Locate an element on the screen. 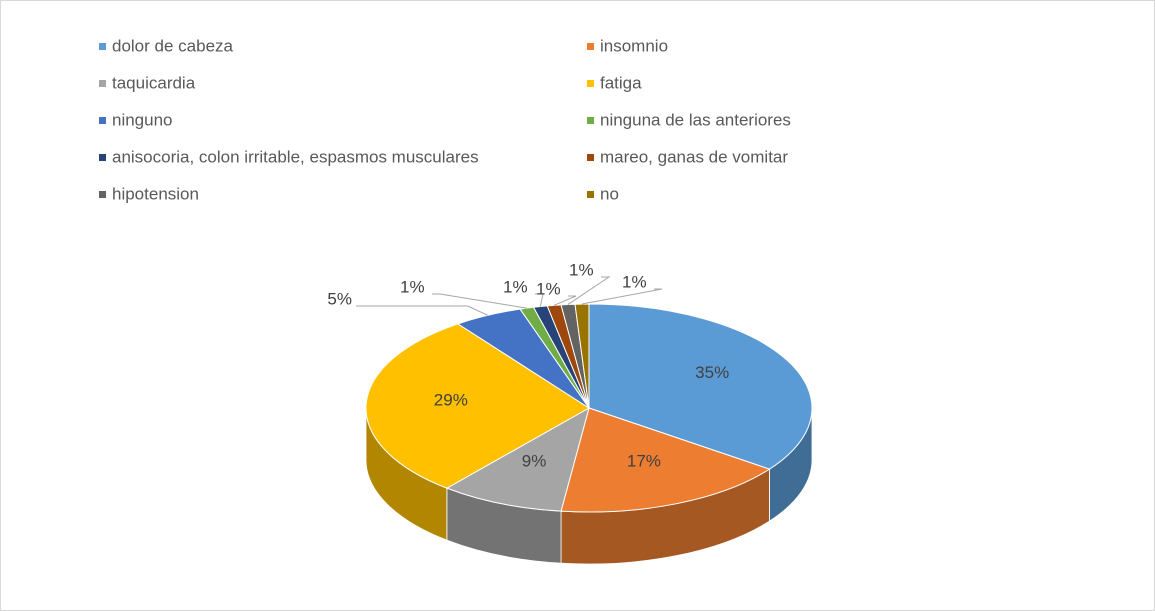  data-label: 29% is located at coordinates (451, 399).